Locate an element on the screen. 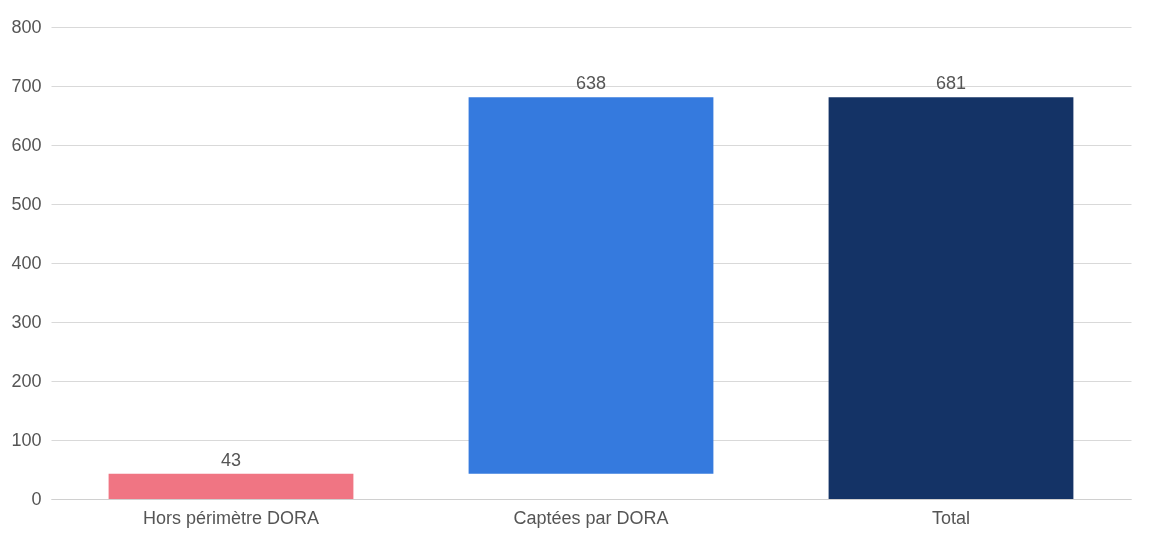 The image size is (1150, 533). y-tick-label: 300 is located at coordinates (26, 321).